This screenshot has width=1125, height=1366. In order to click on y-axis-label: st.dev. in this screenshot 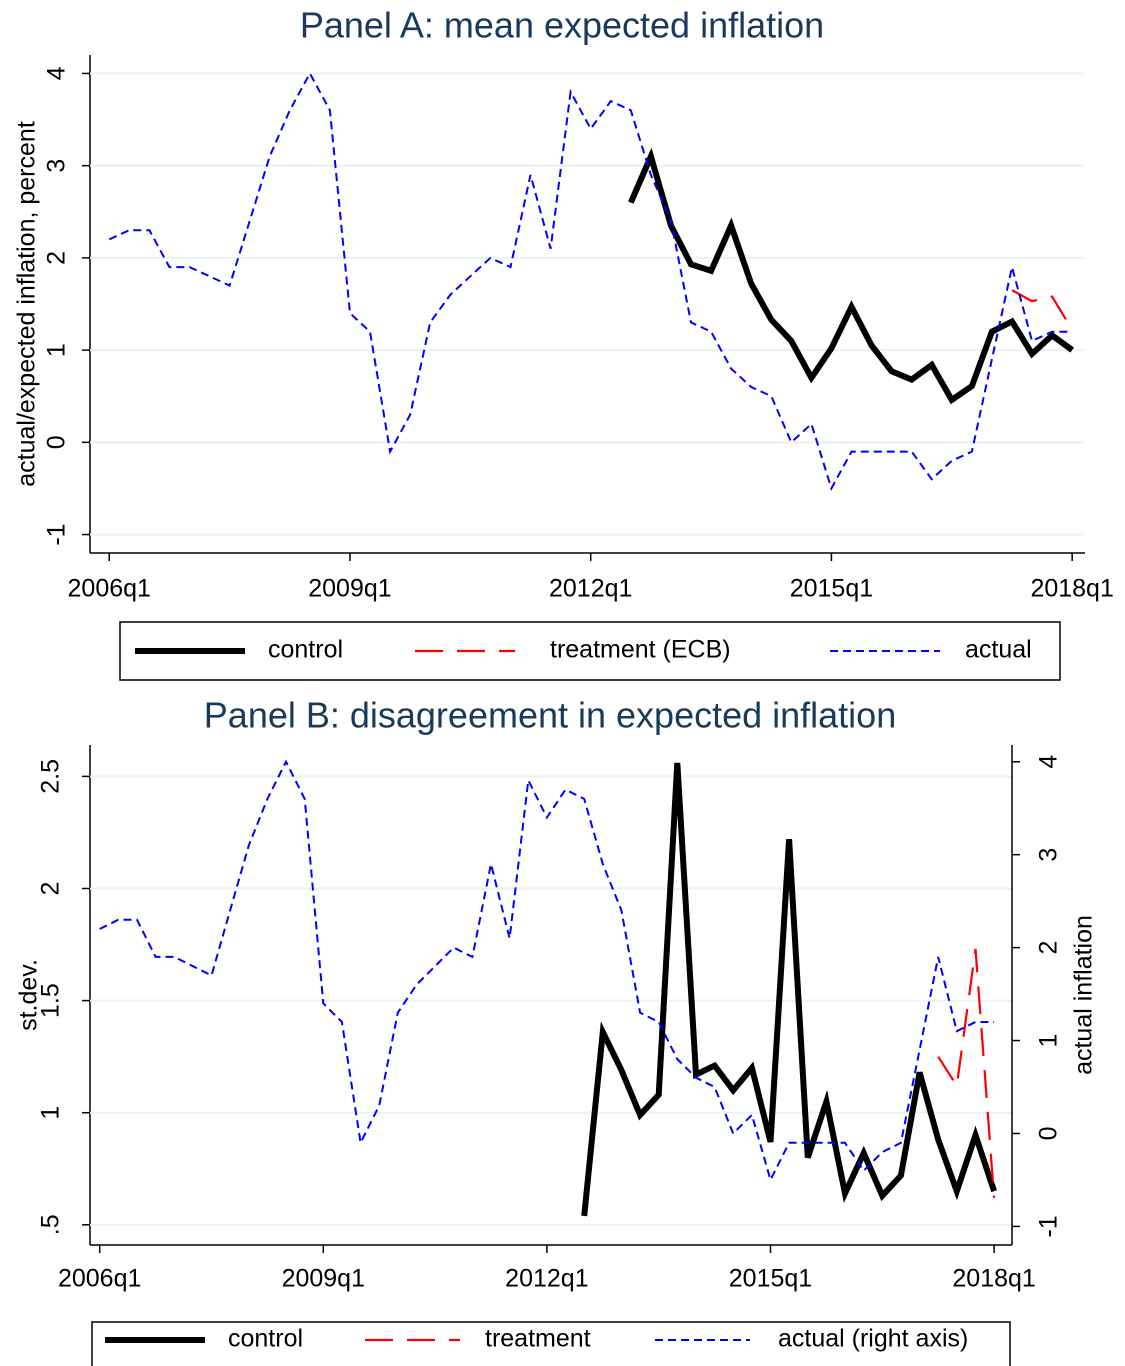, I will do `click(29, 995)`.